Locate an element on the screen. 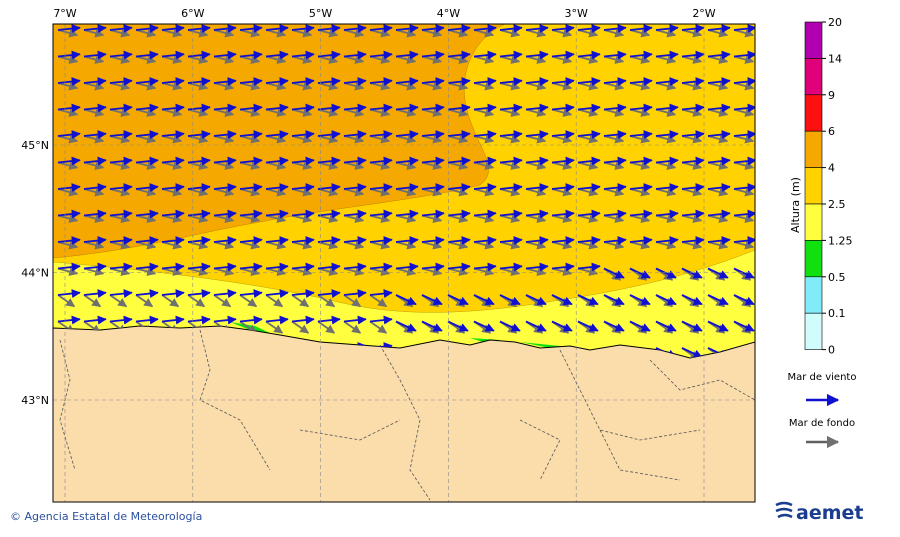 Image resolution: width=900 pixels, height=537 pixels. logo-icon is located at coordinates (784, 510).